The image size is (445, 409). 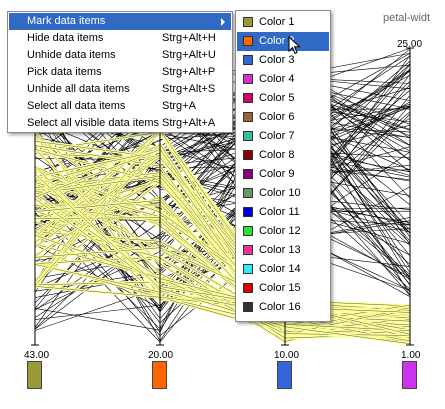 I want to click on color-item-3: Color 3, so click(x=283, y=60).